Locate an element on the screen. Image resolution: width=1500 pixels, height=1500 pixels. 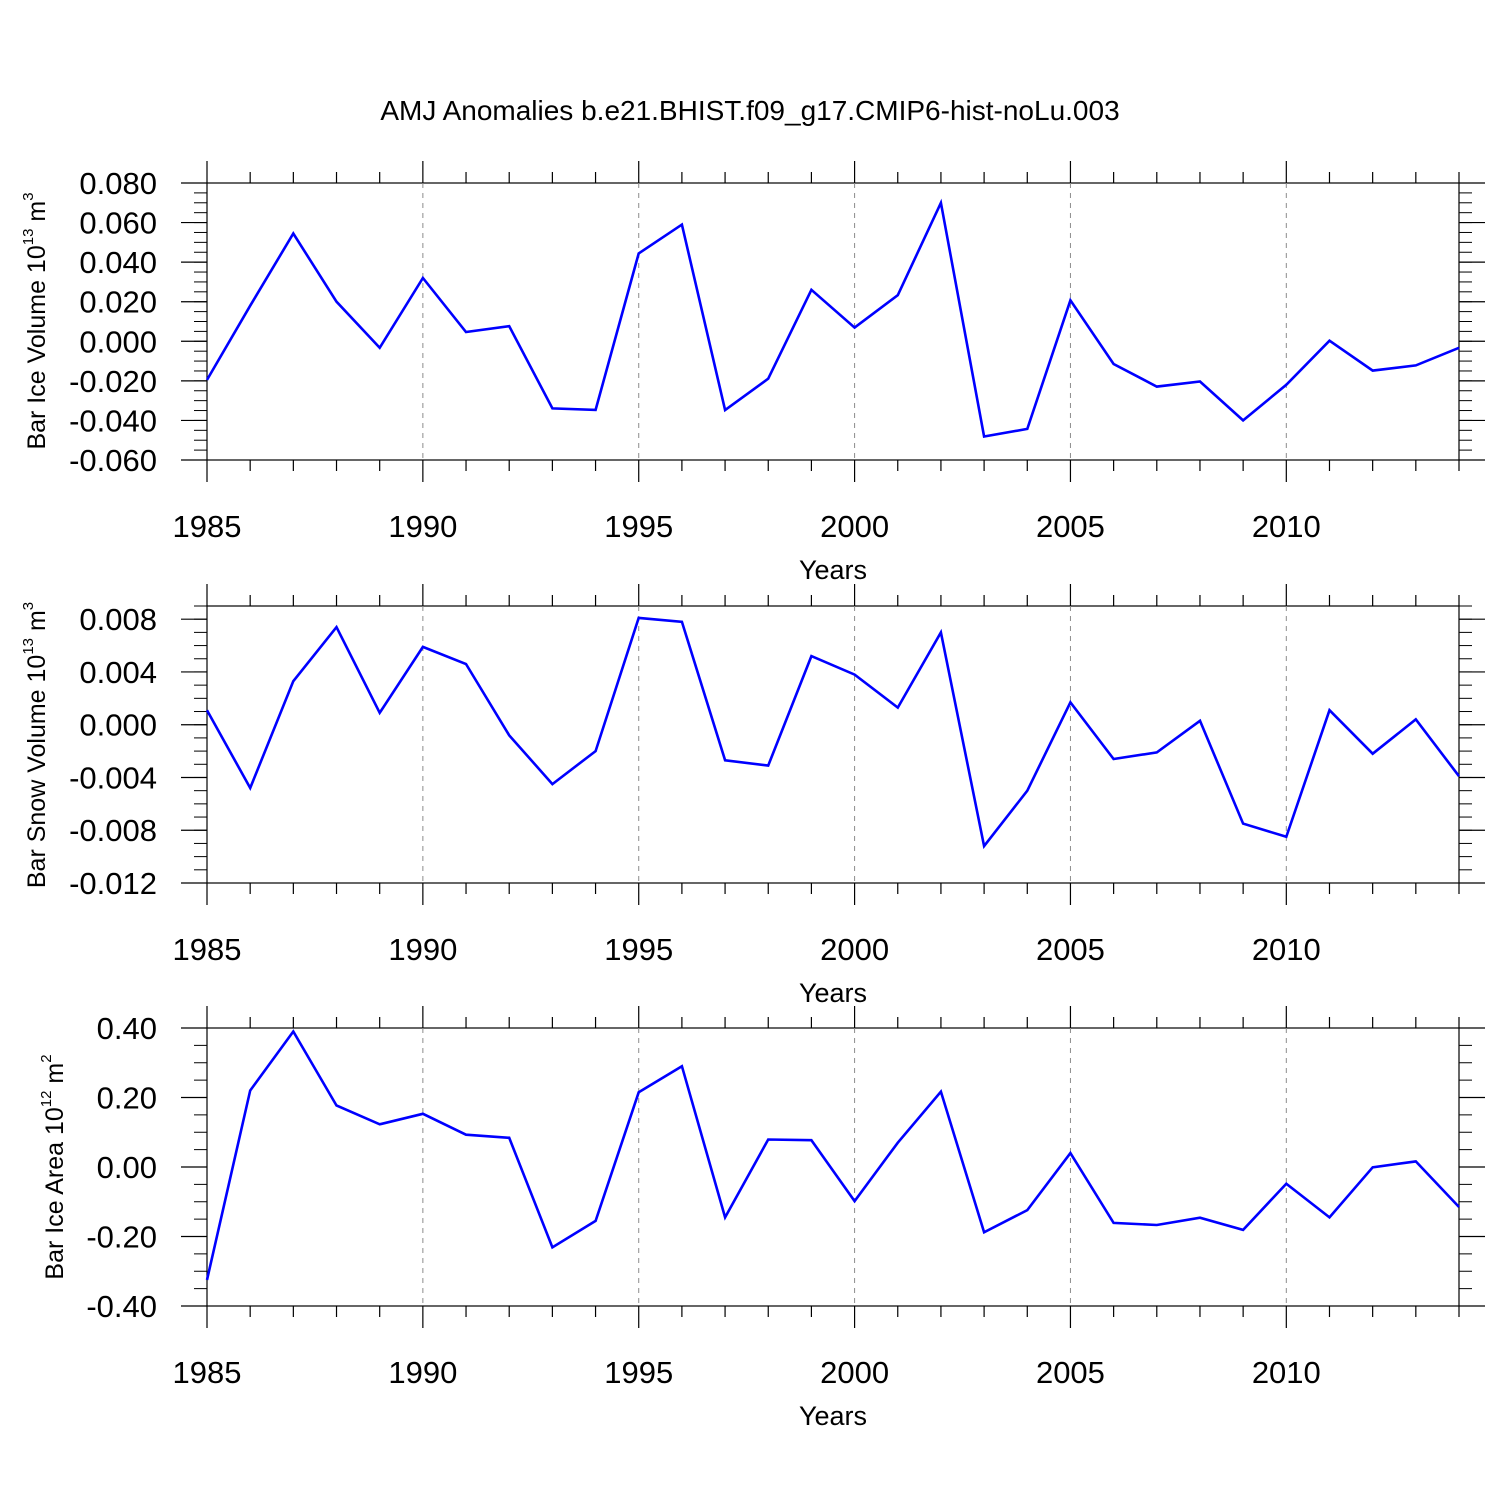
y-tick-label: -0.040 is located at coordinates (113, 420).